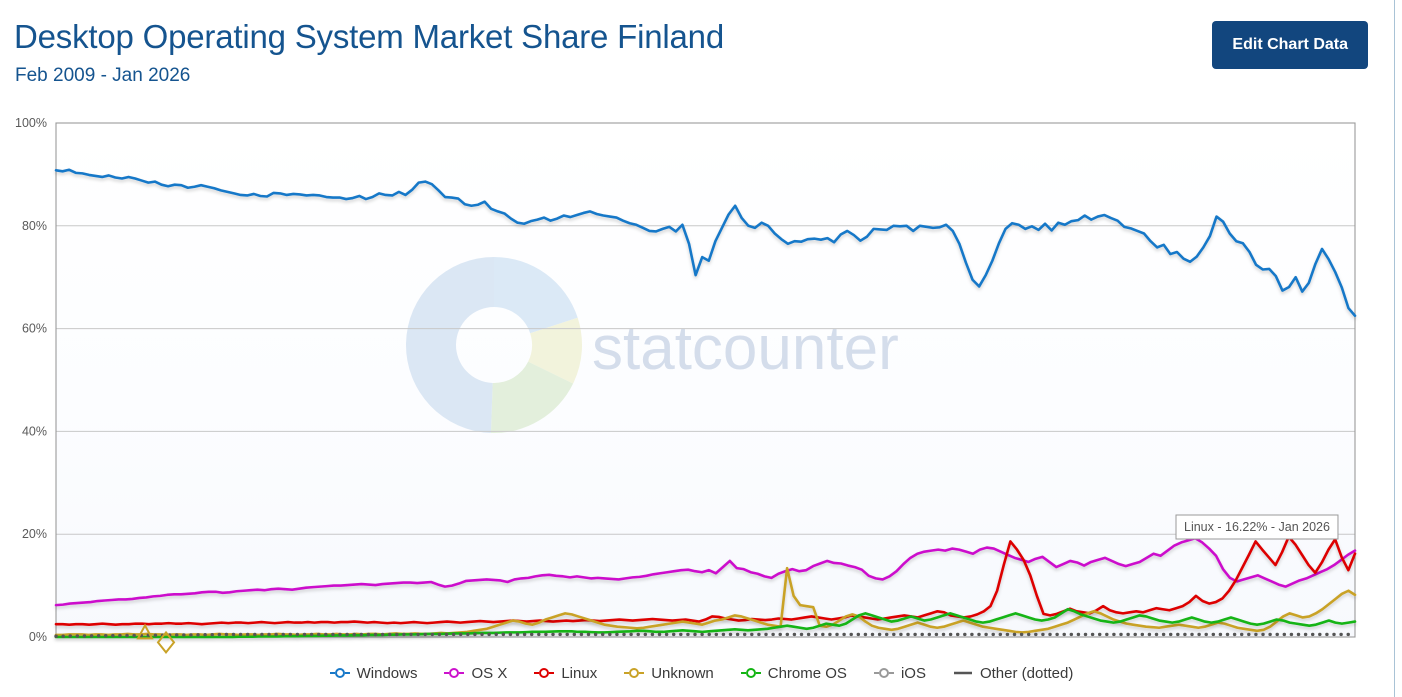 This screenshot has width=1402, height=697. Describe the element at coordinates (31, 380) in the screenshot. I see `y-axis-ticks: 0% 20% 40% 60% 80% 100%` at that location.